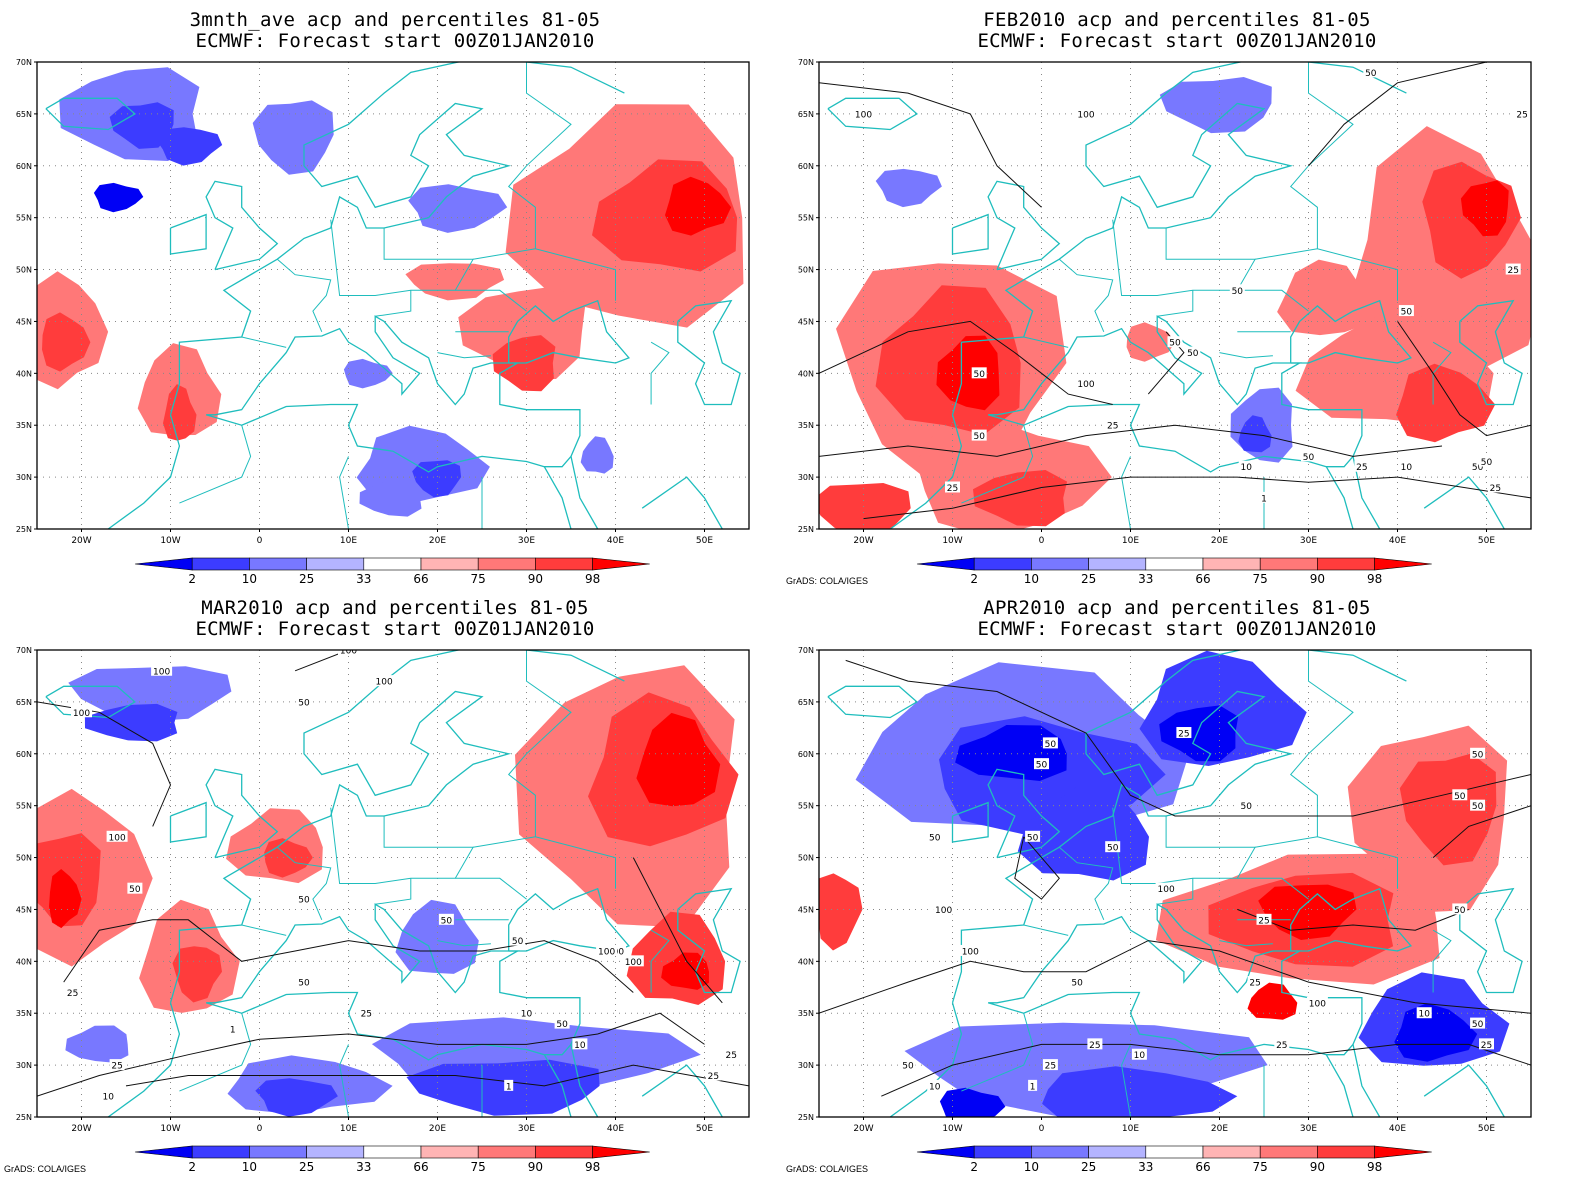 This screenshot has width=1596, height=1196. What do you see at coordinates (621, 1152) in the screenshot?
I see `colorbar-arrow-high` at bounding box center [621, 1152].